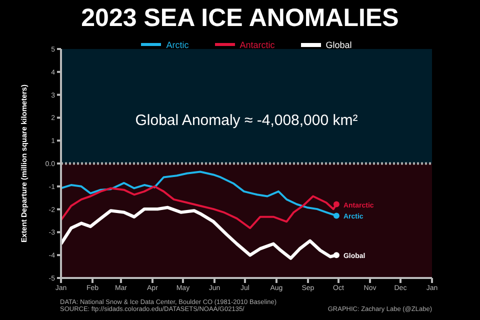  I want to click on legend-label: Global, so click(338, 45).